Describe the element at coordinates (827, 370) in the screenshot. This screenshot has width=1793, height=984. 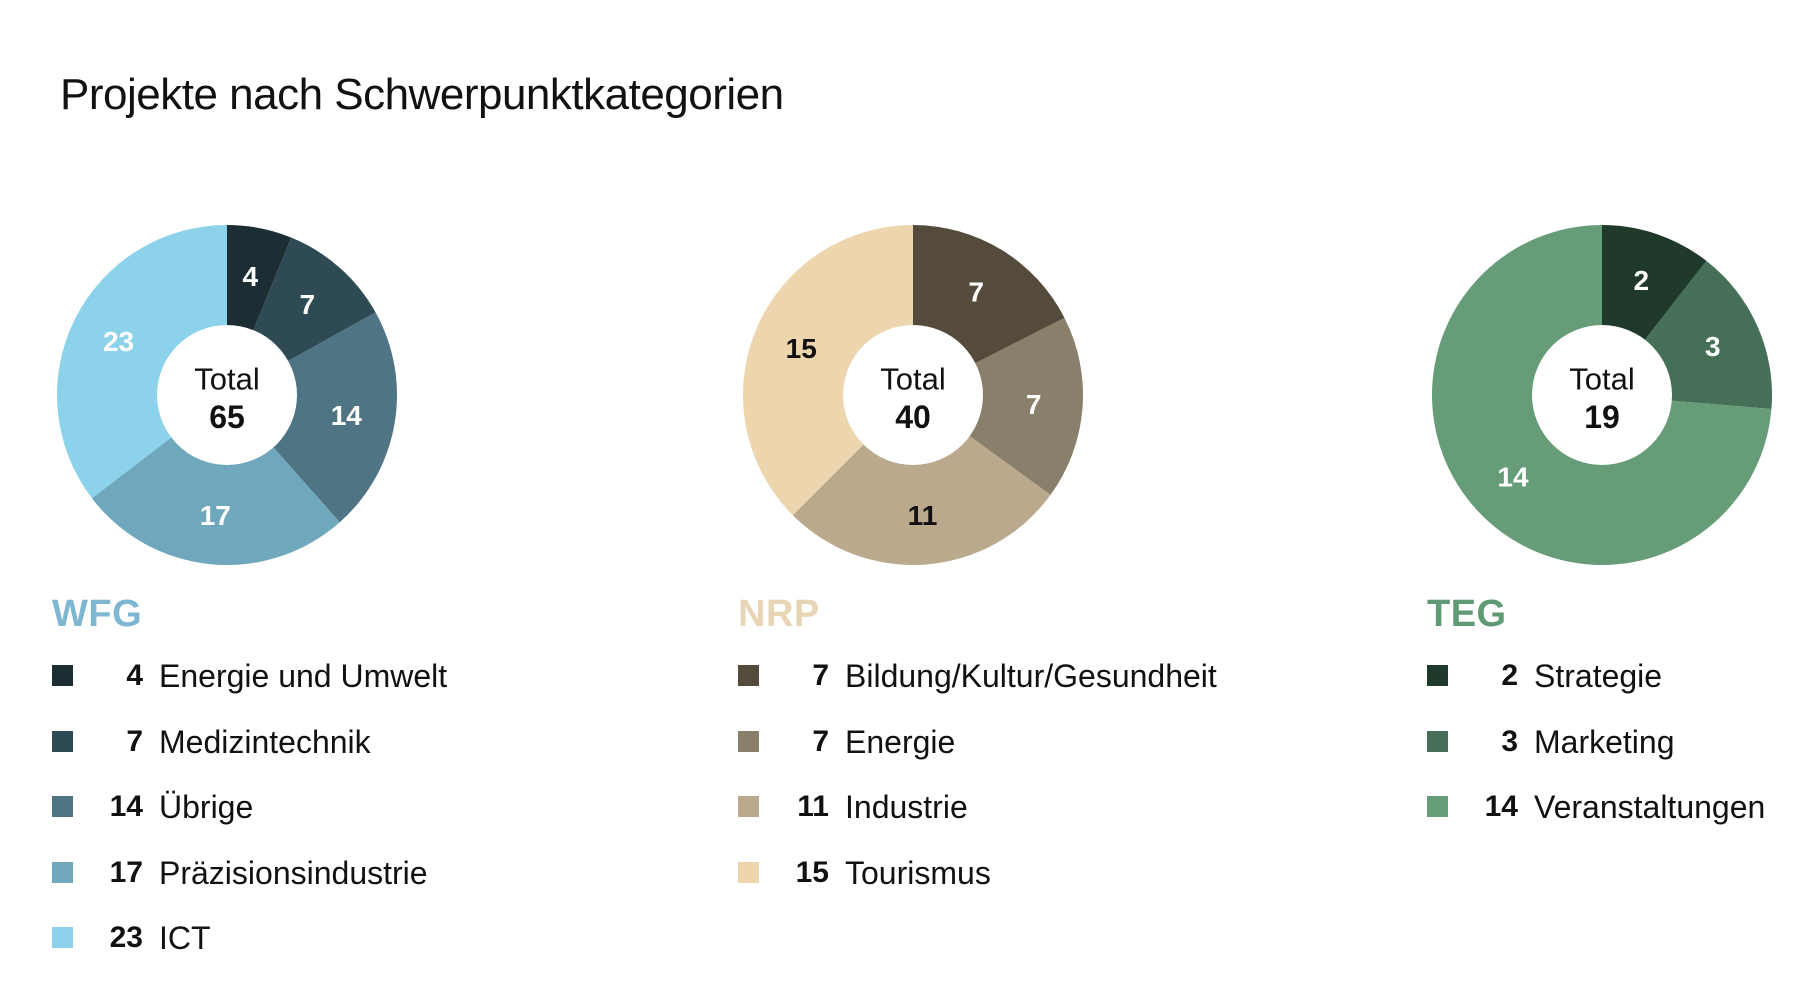
I see `slice-nrp-tourismus` at that location.